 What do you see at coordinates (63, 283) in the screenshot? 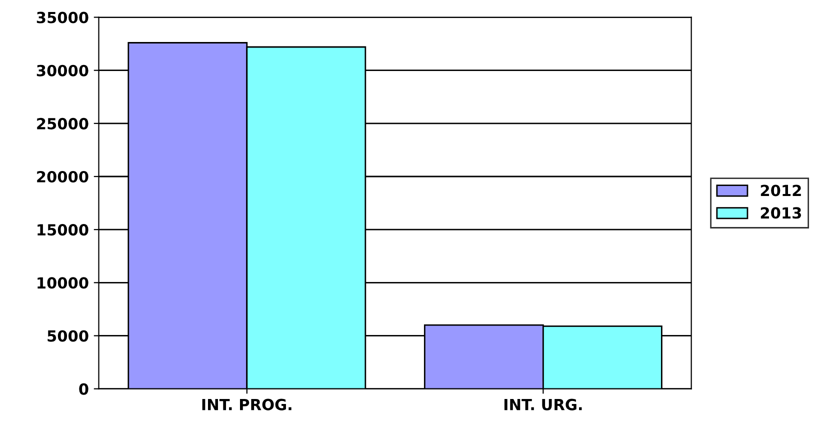
I see `y-tick-label: 10000` at bounding box center [63, 283].